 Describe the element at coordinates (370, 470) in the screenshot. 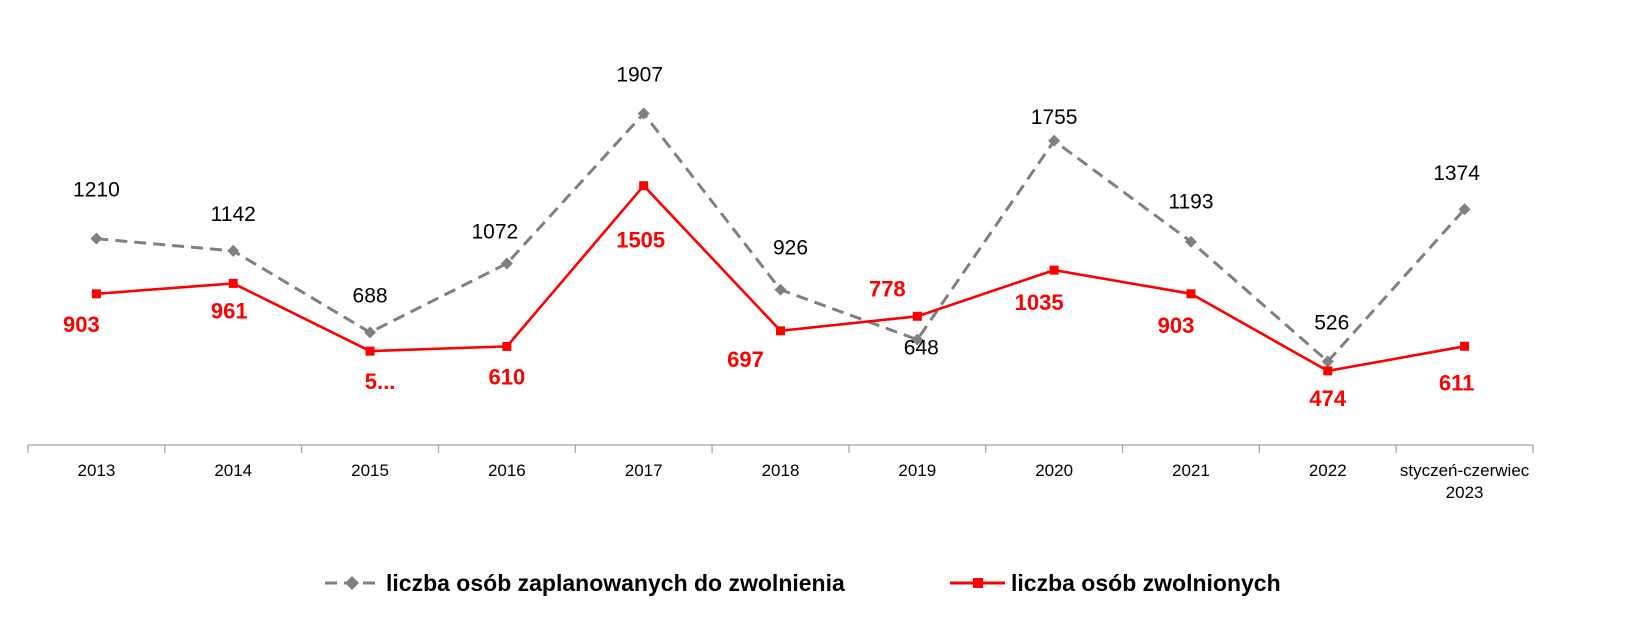

I see `x-tick-label: 2015` at that location.